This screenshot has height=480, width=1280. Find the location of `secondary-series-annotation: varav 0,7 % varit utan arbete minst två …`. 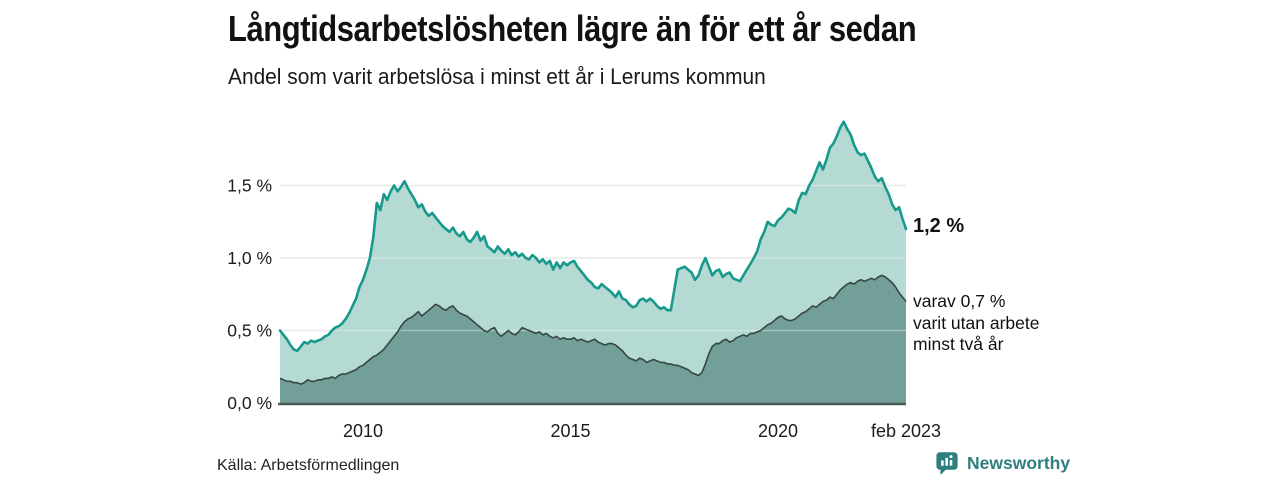

secondary-series-annotation: varav 0,7 % varit utan arbete minst två … is located at coordinates (976, 322).